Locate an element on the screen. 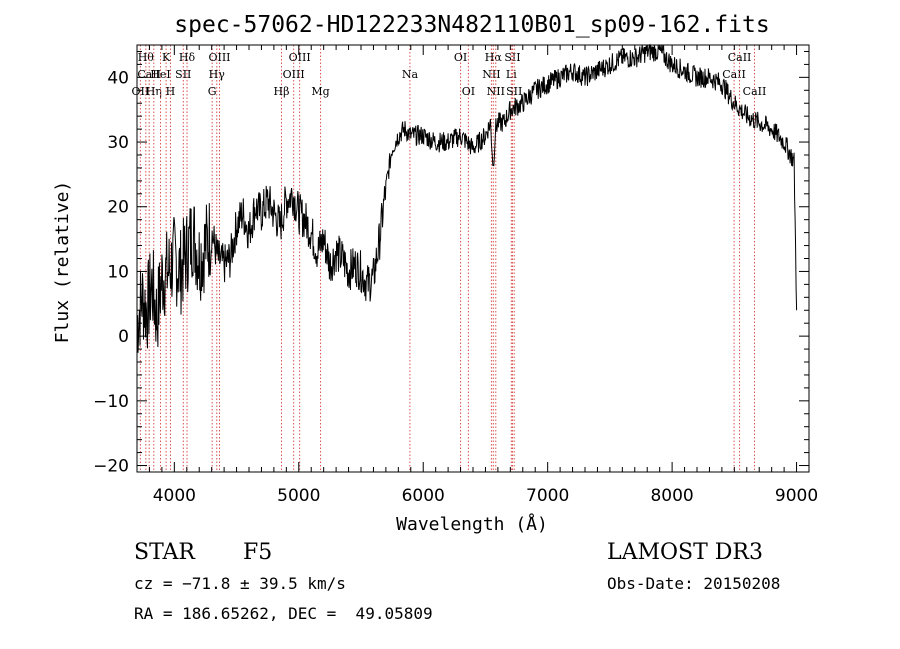 The height and width of the screenshot is (649, 900). x-tick-label: 6000 is located at coordinates (423, 496).